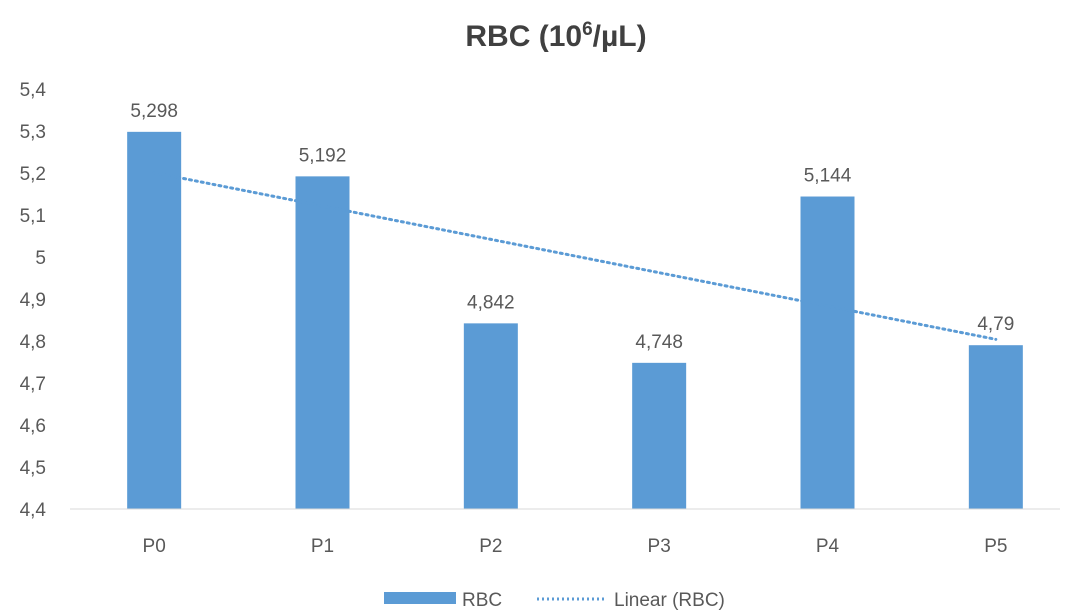 Image resolution: width=1073 pixels, height=616 pixels. Describe the element at coordinates (669, 600) in the screenshot. I see `legend-label-trendline: Linear (RBC)` at that location.